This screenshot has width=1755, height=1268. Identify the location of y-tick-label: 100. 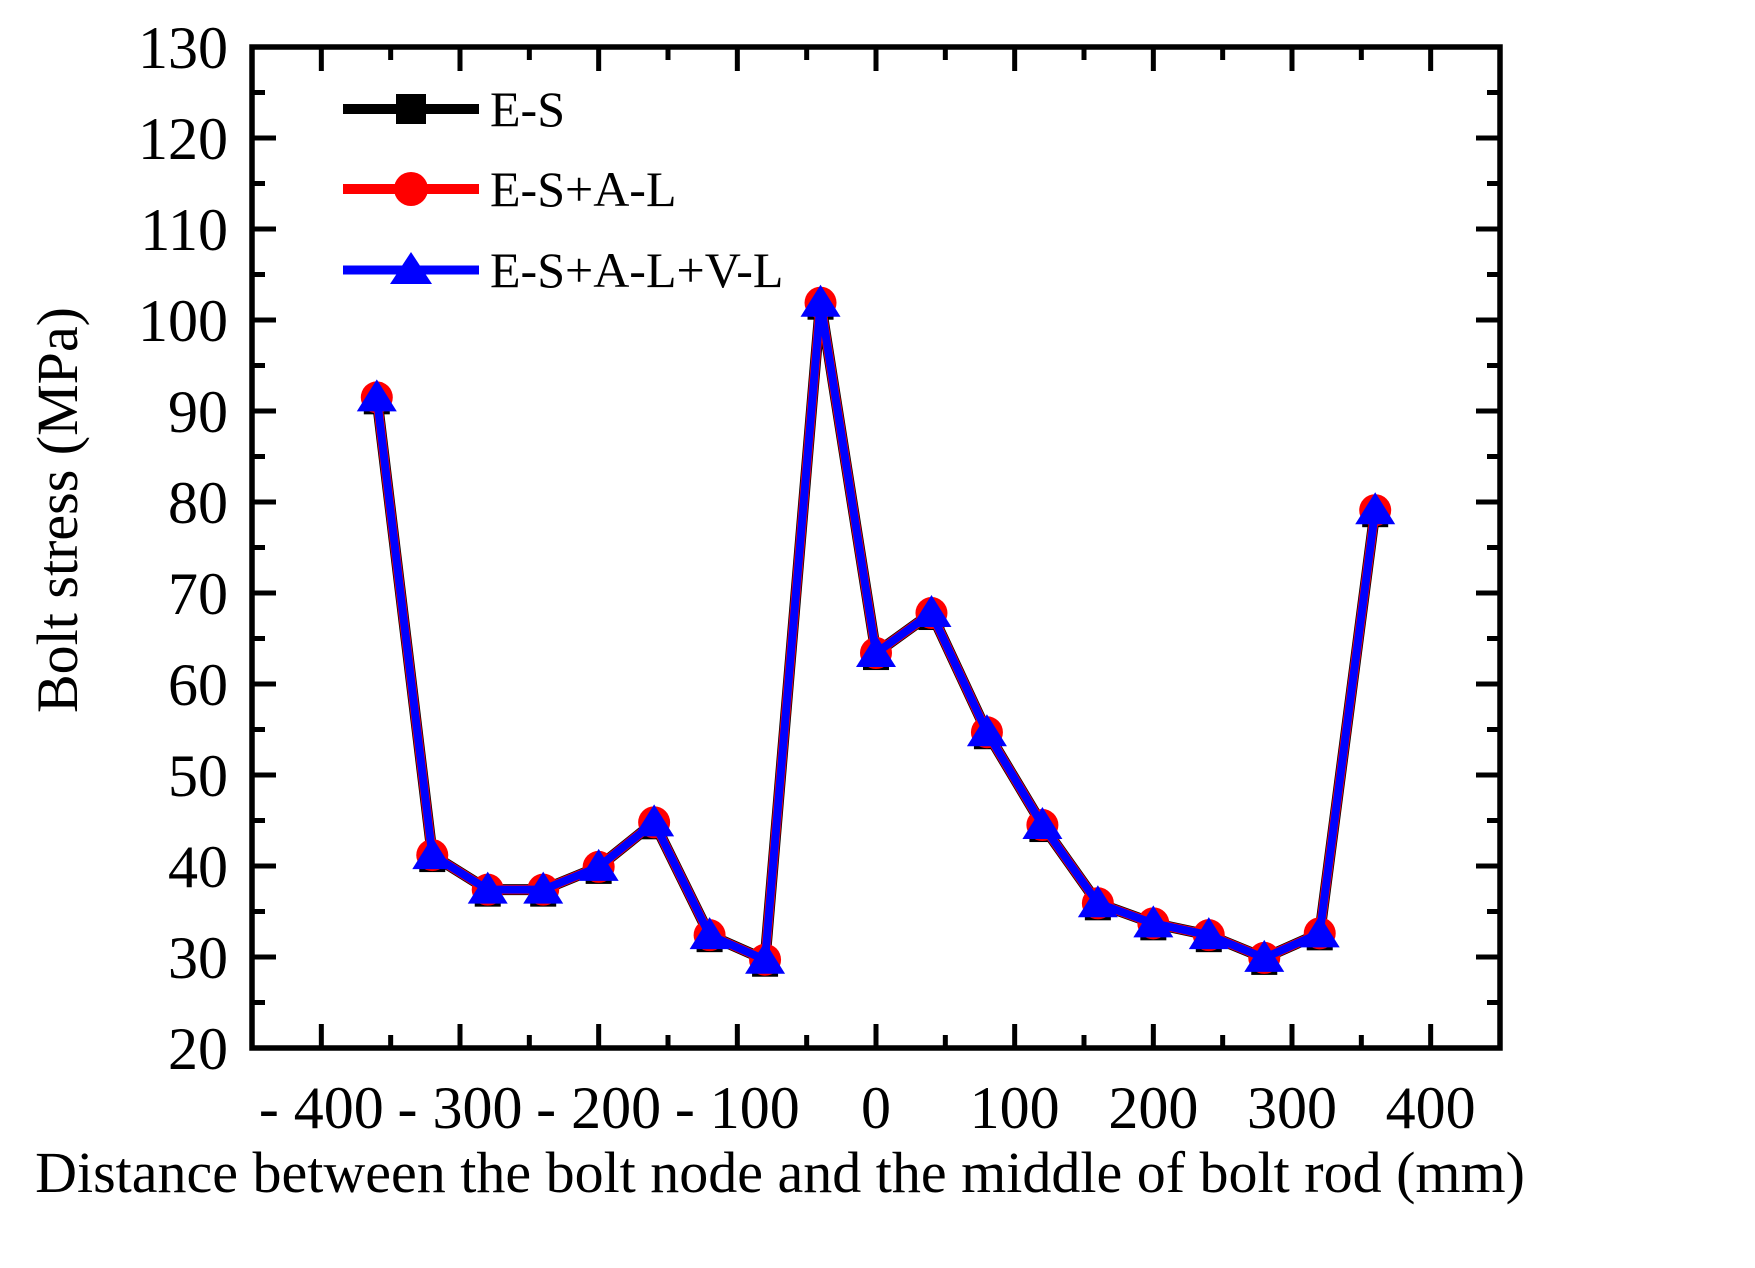
(183, 321).